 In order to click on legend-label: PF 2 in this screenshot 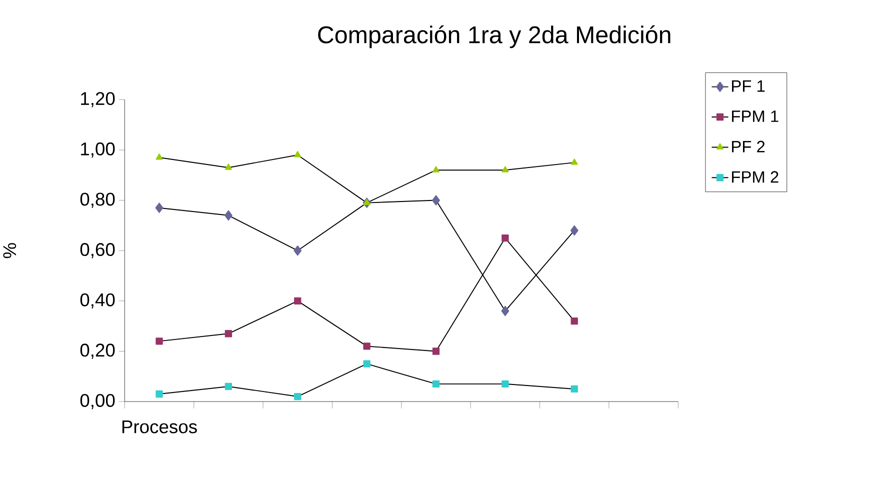, I will do `click(748, 146)`.